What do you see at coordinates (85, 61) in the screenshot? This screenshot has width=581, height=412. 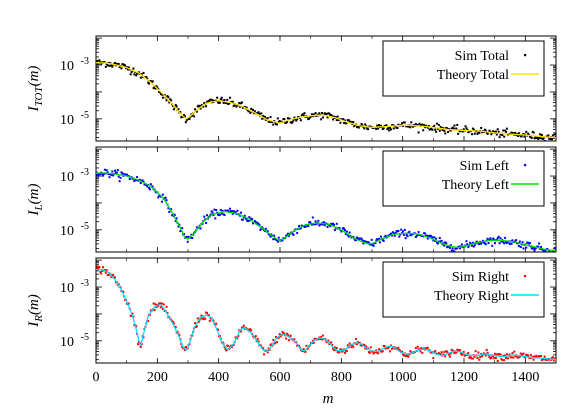 I see `y-tick-exponent: -3` at bounding box center [85, 61].